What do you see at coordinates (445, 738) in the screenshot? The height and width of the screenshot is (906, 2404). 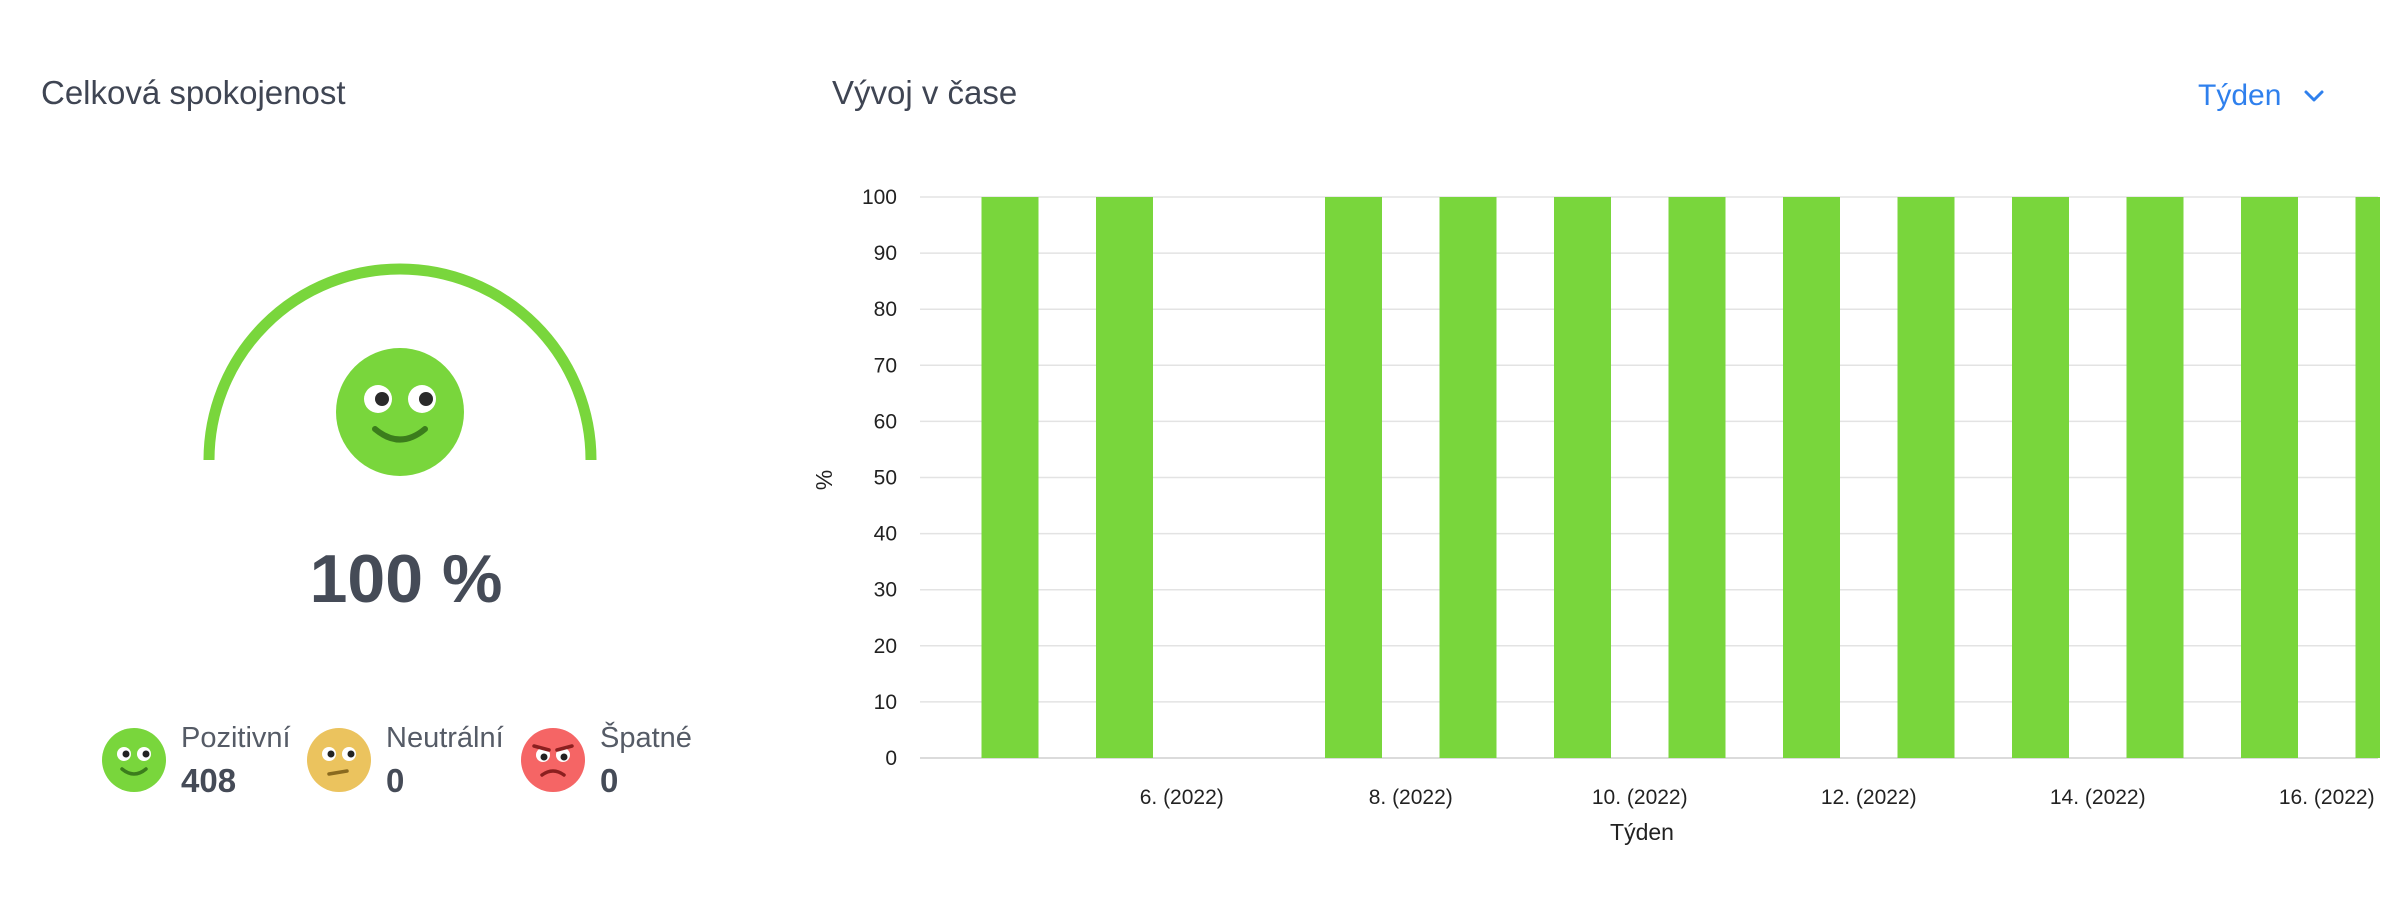 I see `legend-neutral-label: Neutrální` at bounding box center [445, 738].